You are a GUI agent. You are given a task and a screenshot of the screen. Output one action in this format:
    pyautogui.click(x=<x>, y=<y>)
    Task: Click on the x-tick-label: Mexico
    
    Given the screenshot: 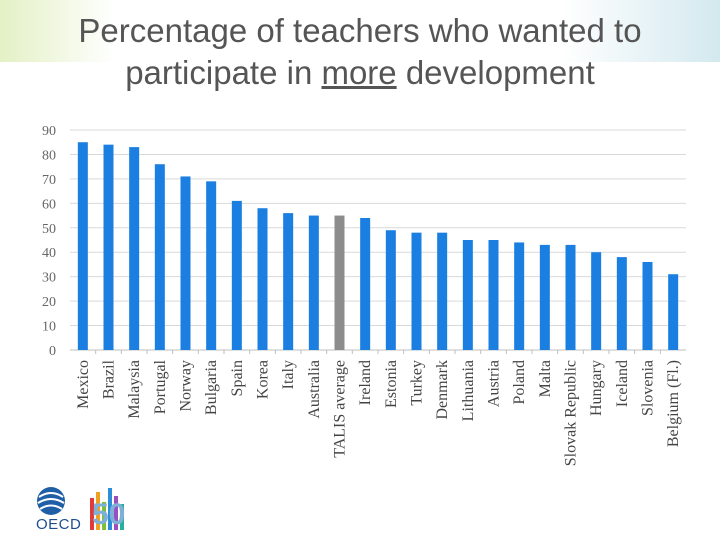 What is the action you would take?
    pyautogui.click(x=83, y=384)
    